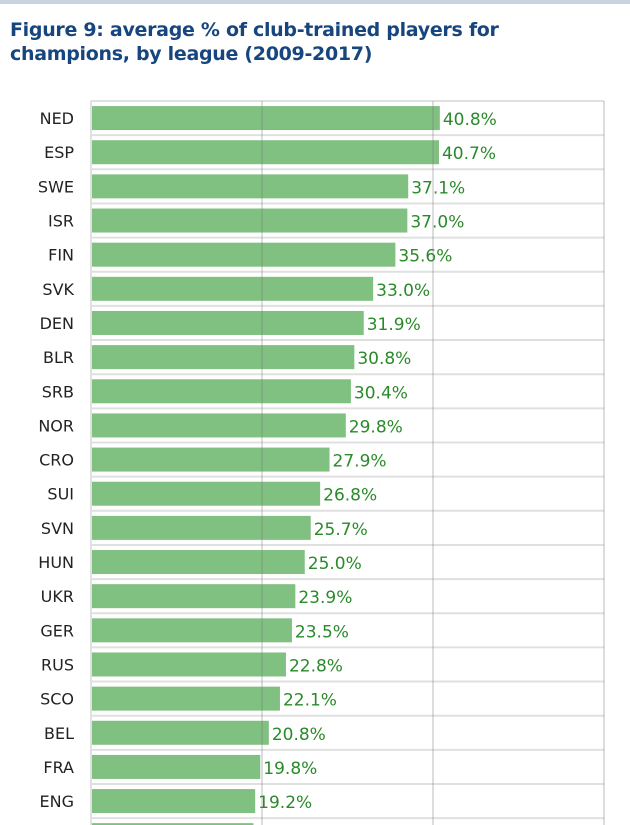  What do you see at coordinates (316, 666) in the screenshot?
I see `data-label: 22.8%` at bounding box center [316, 666].